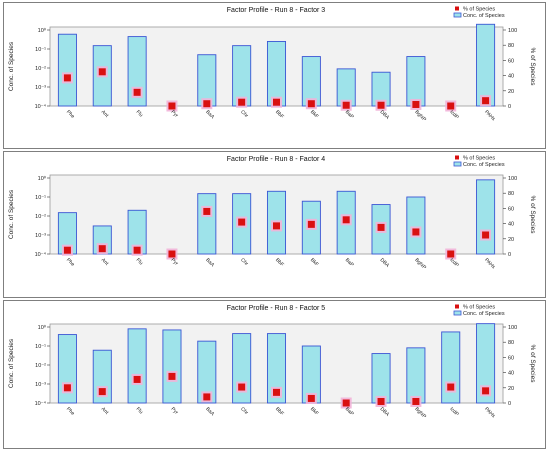 This screenshot has width=550, height=451. Describe the element at coordinates (175, 411) in the screenshot. I see `category-label: Pyr` at that location.